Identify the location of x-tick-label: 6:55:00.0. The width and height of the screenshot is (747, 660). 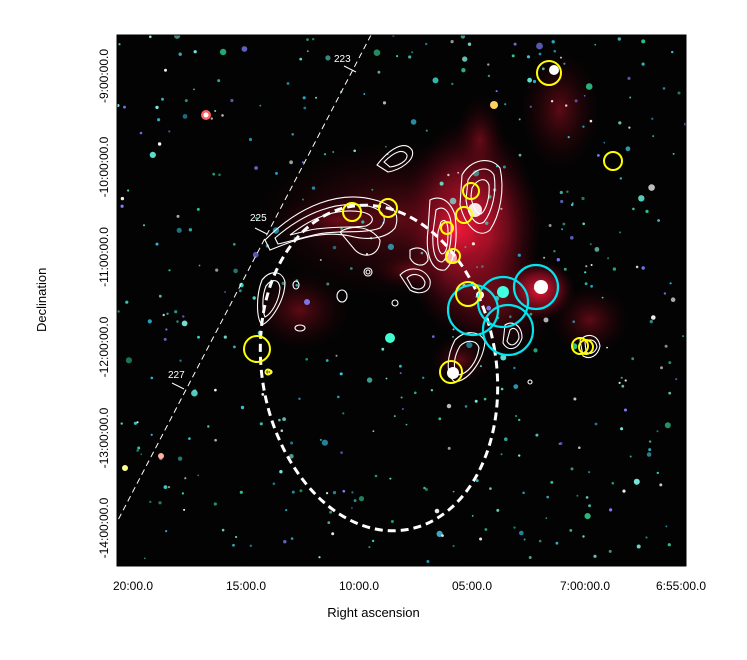
(681, 586).